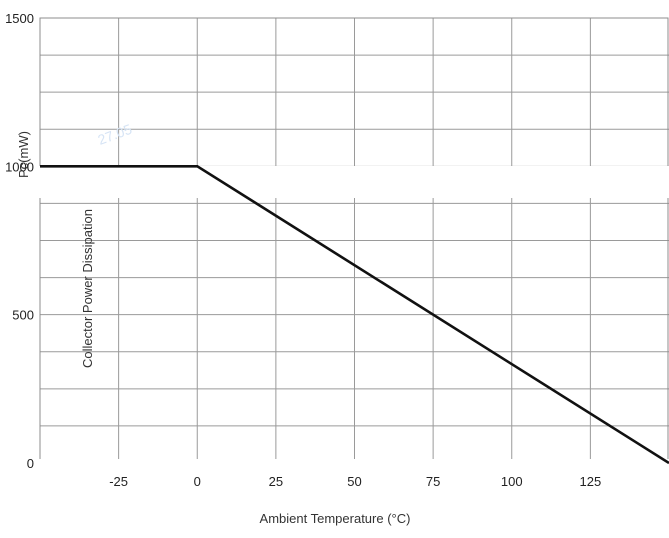 The height and width of the screenshot is (538, 669). Describe the element at coordinates (118, 481) in the screenshot. I see `x-tick-label: -25` at that location.